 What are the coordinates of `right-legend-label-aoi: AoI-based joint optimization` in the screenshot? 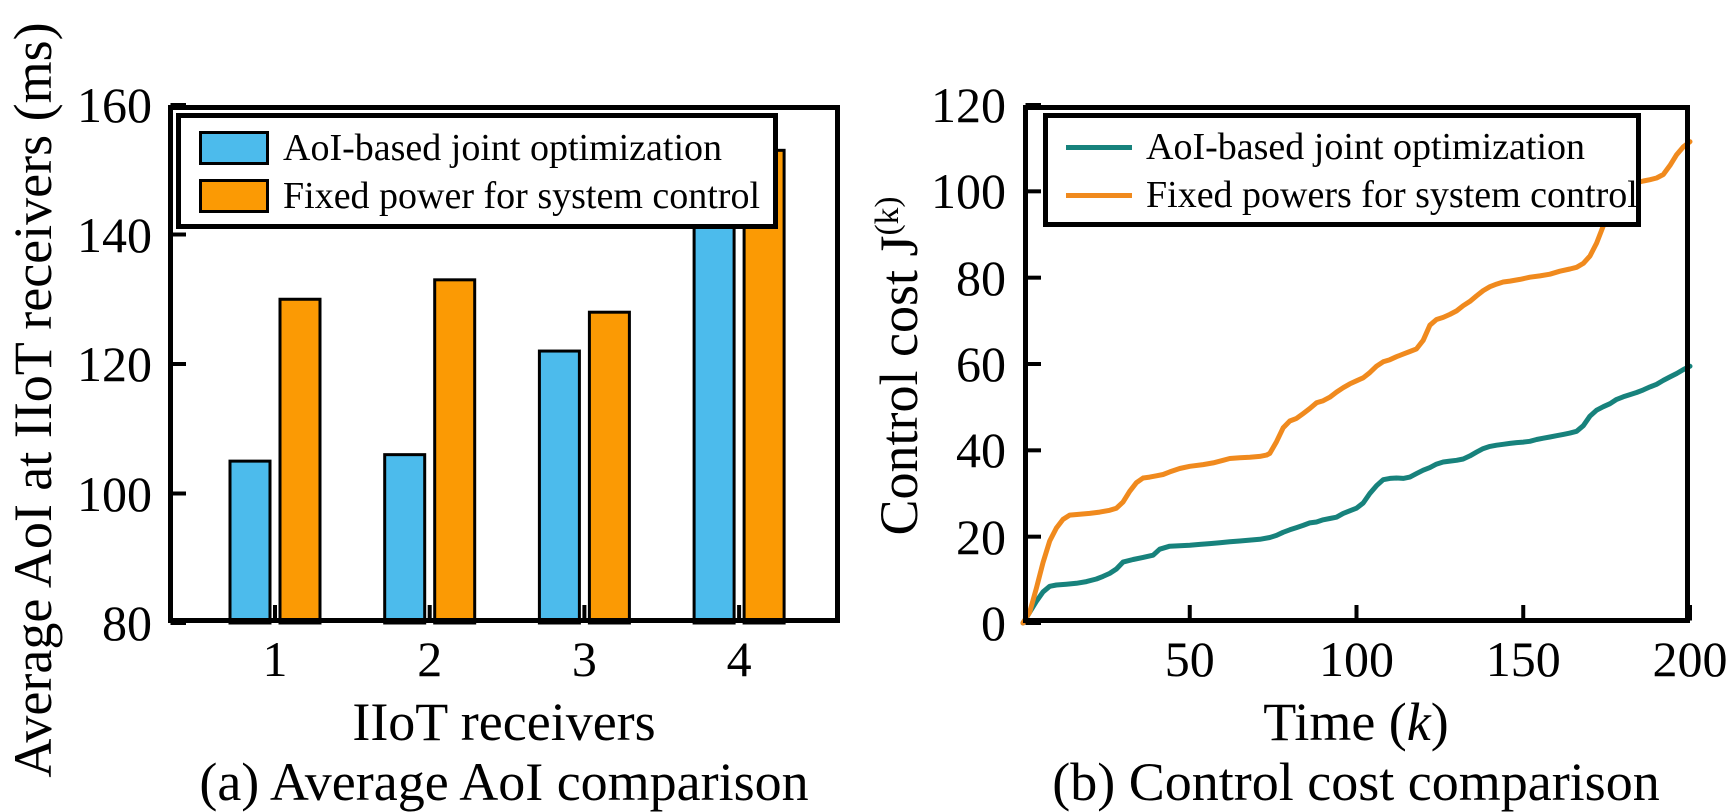 It's located at (1366, 147).